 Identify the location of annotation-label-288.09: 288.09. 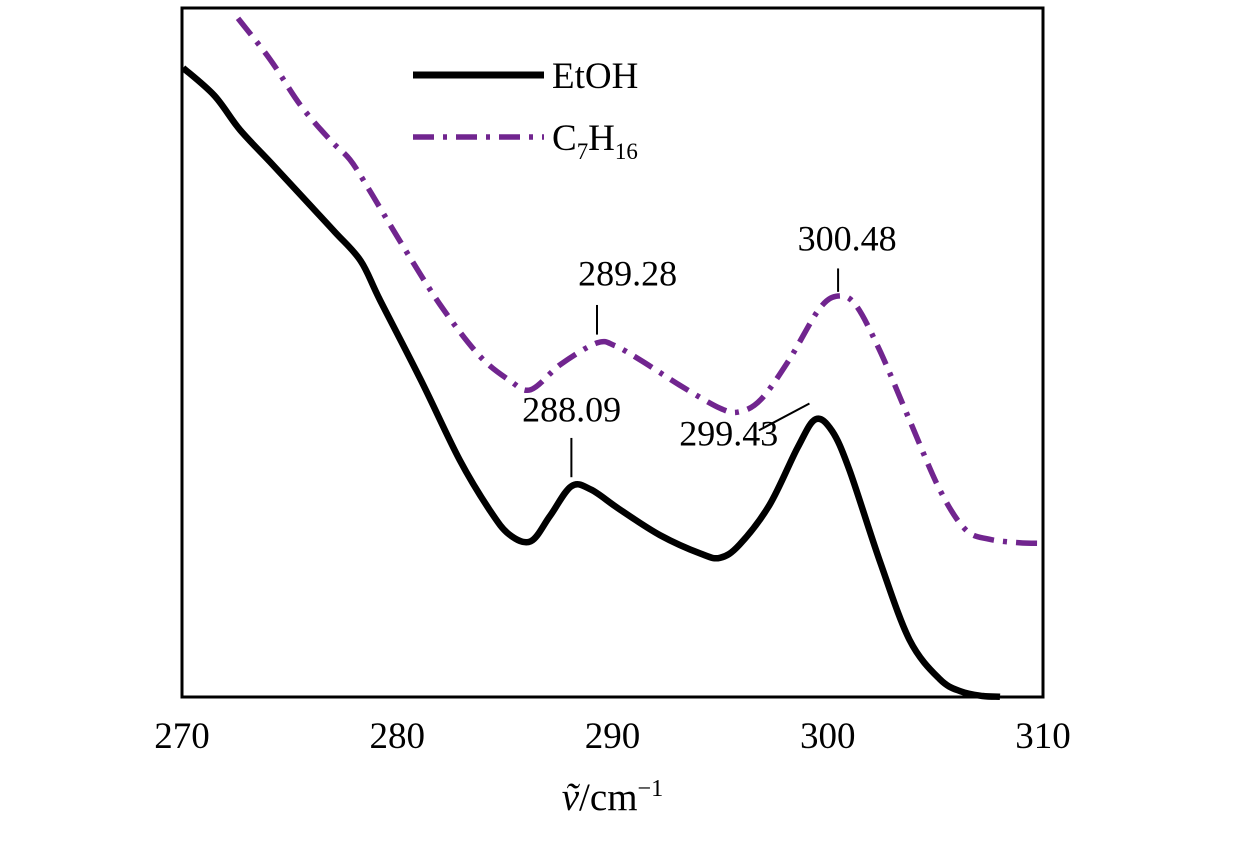
(571, 409).